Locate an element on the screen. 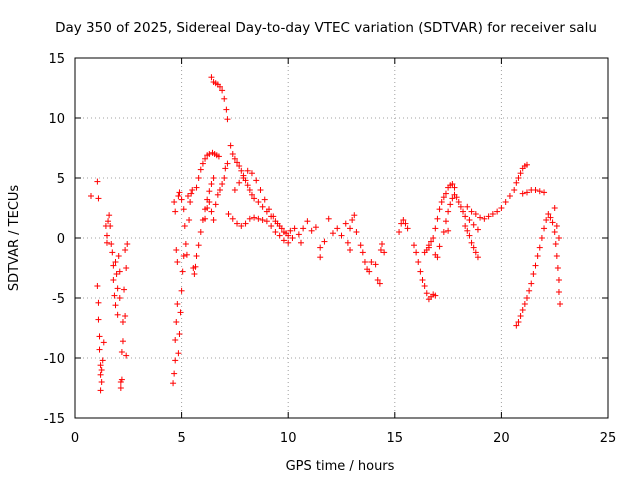 The image size is (640, 480). x-tick-label: 20 is located at coordinates (501, 438).